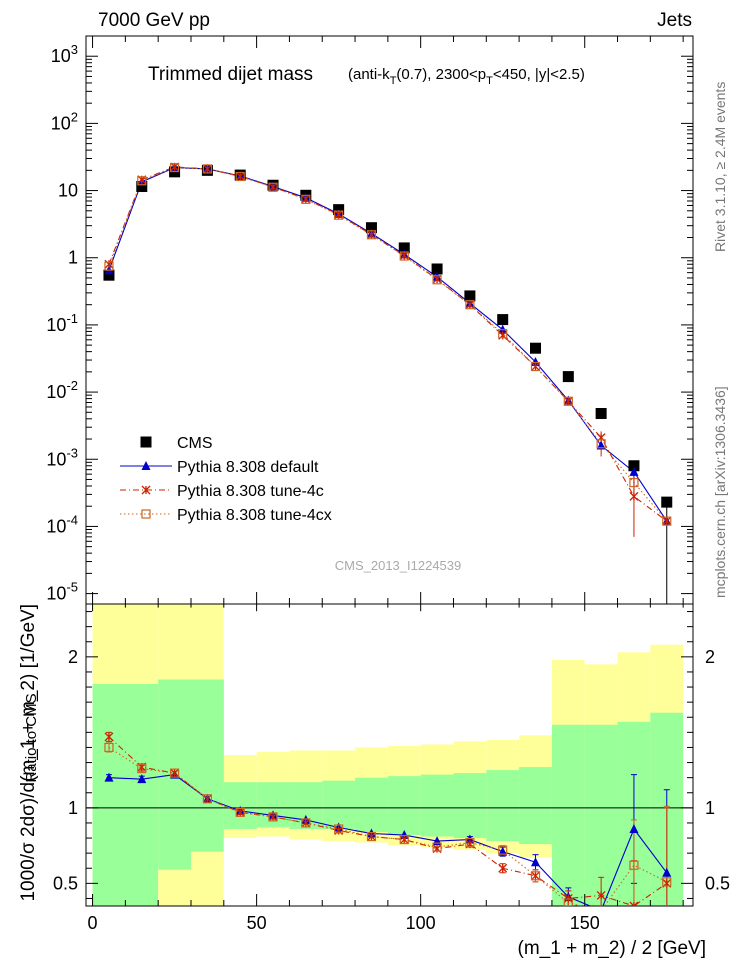 The image size is (746, 972). I want to click on ratio-line-default, so click(388, 840).